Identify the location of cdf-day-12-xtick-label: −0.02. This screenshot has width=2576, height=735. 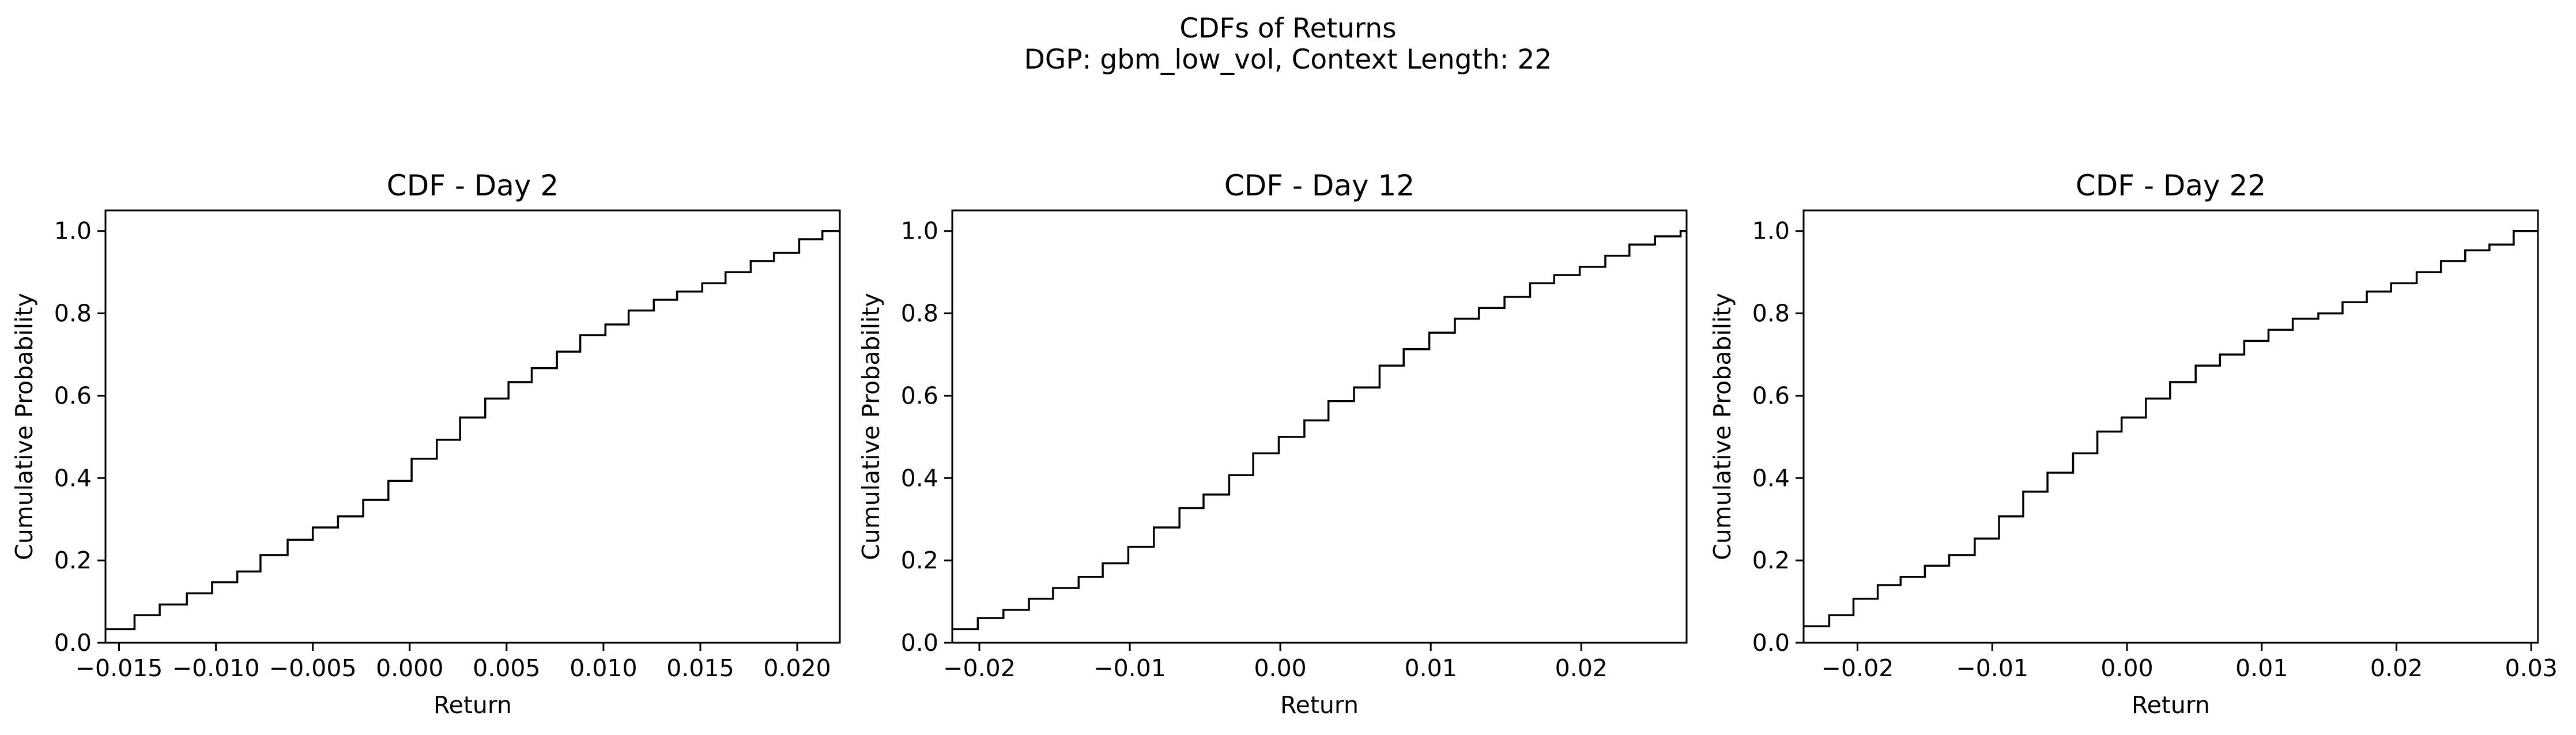
(979, 668).